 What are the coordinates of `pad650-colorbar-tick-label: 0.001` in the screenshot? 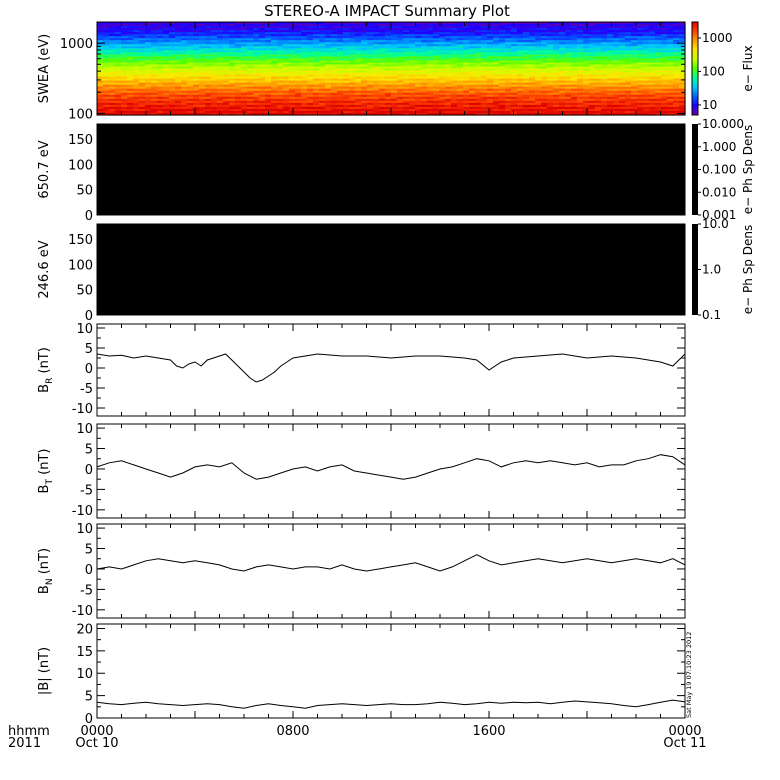 It's located at (719, 215).